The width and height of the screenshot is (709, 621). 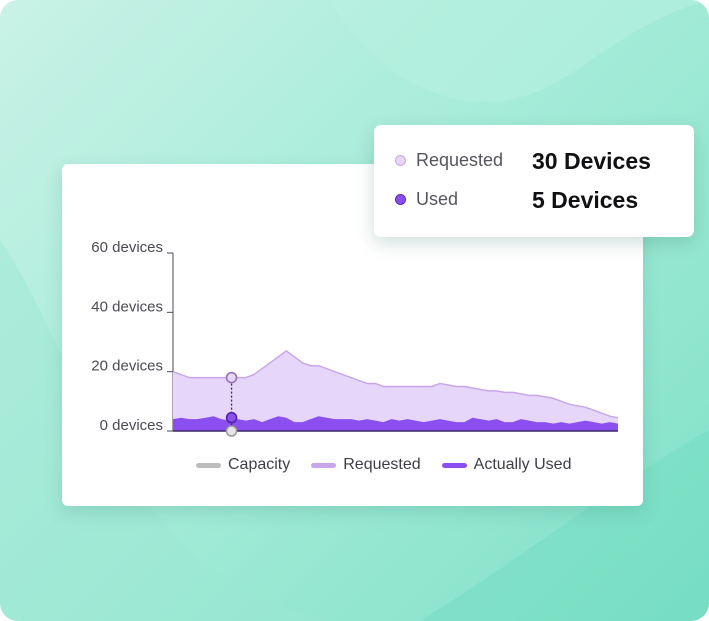 What do you see at coordinates (534, 181) in the screenshot?
I see `chart-tooltip: Requested 30 Devices Used 5 Devices` at bounding box center [534, 181].